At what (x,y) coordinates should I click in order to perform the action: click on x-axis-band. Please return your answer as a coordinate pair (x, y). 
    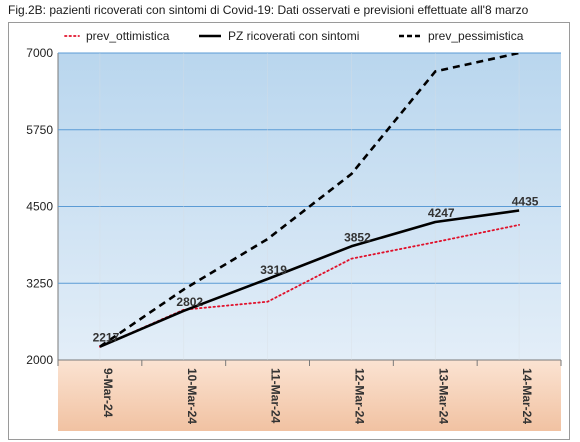
    Looking at the image, I should click on (309, 395).